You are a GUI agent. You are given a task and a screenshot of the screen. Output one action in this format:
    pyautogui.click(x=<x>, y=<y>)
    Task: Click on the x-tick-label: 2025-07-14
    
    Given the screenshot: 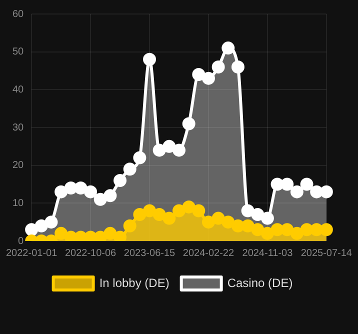 What is the action you would take?
    pyautogui.click(x=326, y=253)
    